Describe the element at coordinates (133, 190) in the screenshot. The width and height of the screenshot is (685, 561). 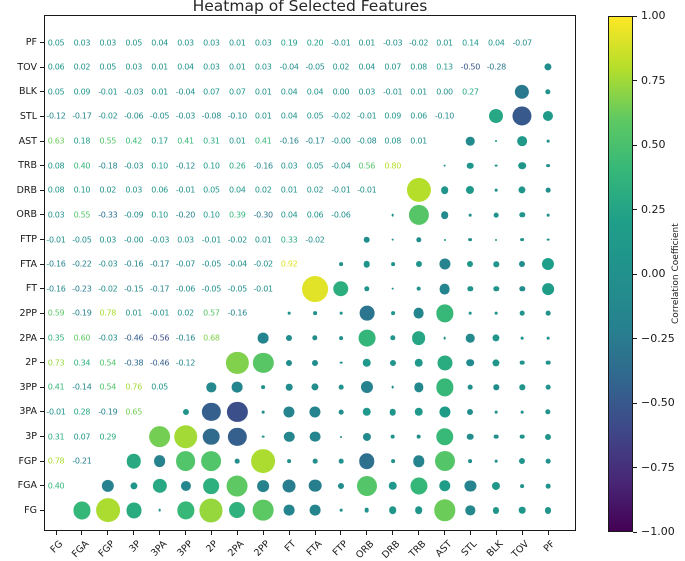
I see `corr-text-DRB-3P: 0.03` at that location.